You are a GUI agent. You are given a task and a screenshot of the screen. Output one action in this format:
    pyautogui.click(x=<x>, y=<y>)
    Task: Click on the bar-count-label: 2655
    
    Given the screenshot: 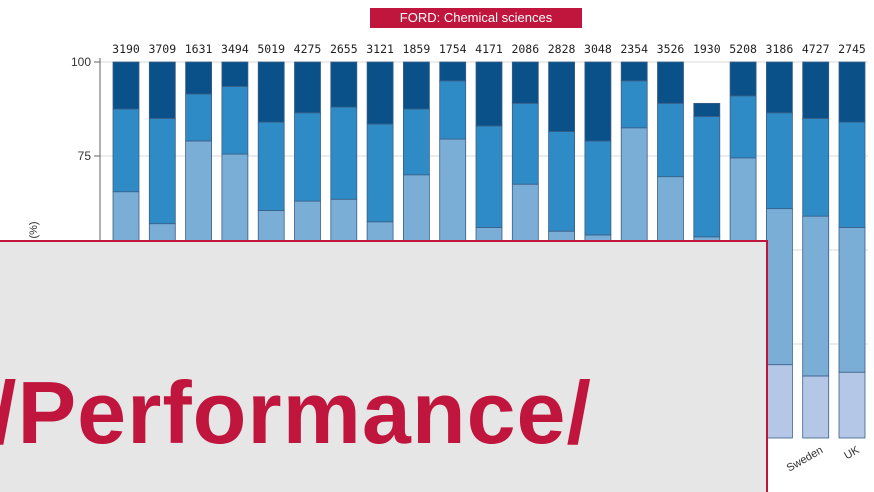 What is the action you would take?
    pyautogui.click(x=344, y=49)
    